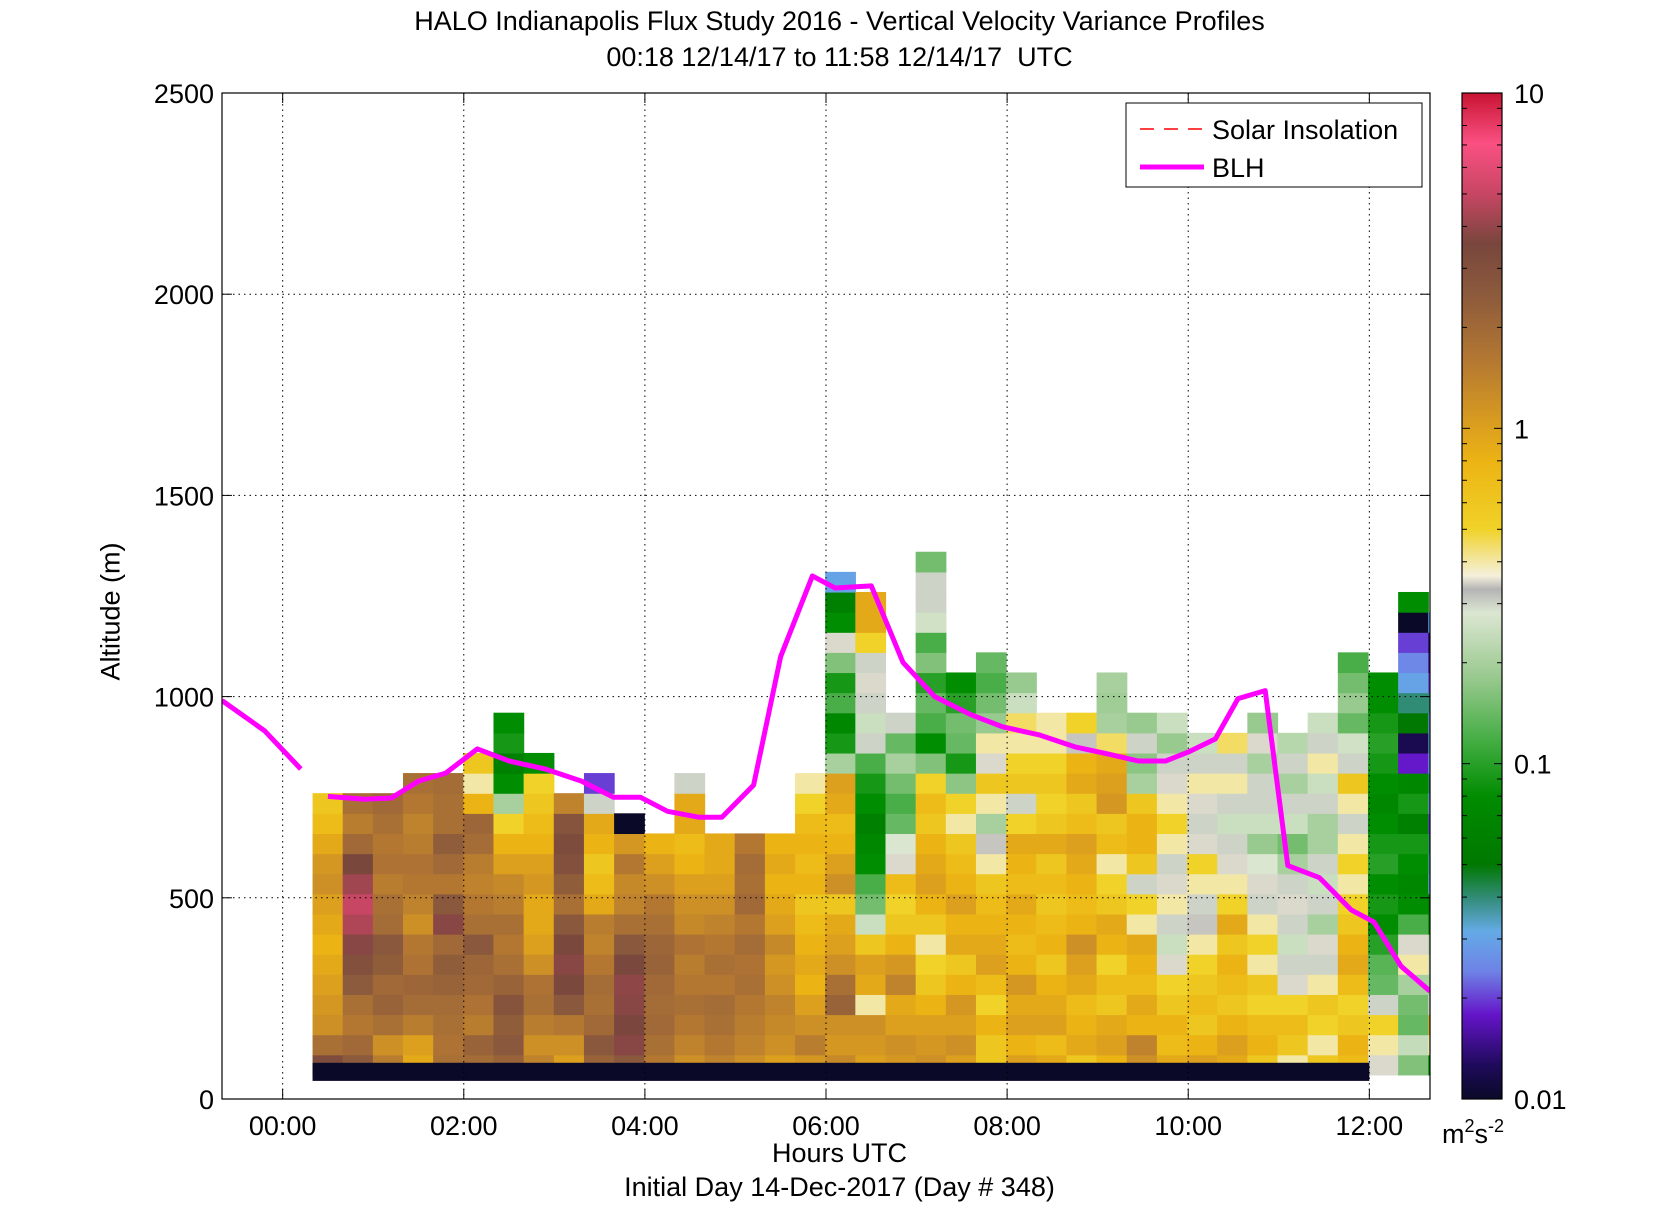  Describe the element at coordinates (206, 1100) in the screenshot. I see `y-tick-label: 0` at that location.